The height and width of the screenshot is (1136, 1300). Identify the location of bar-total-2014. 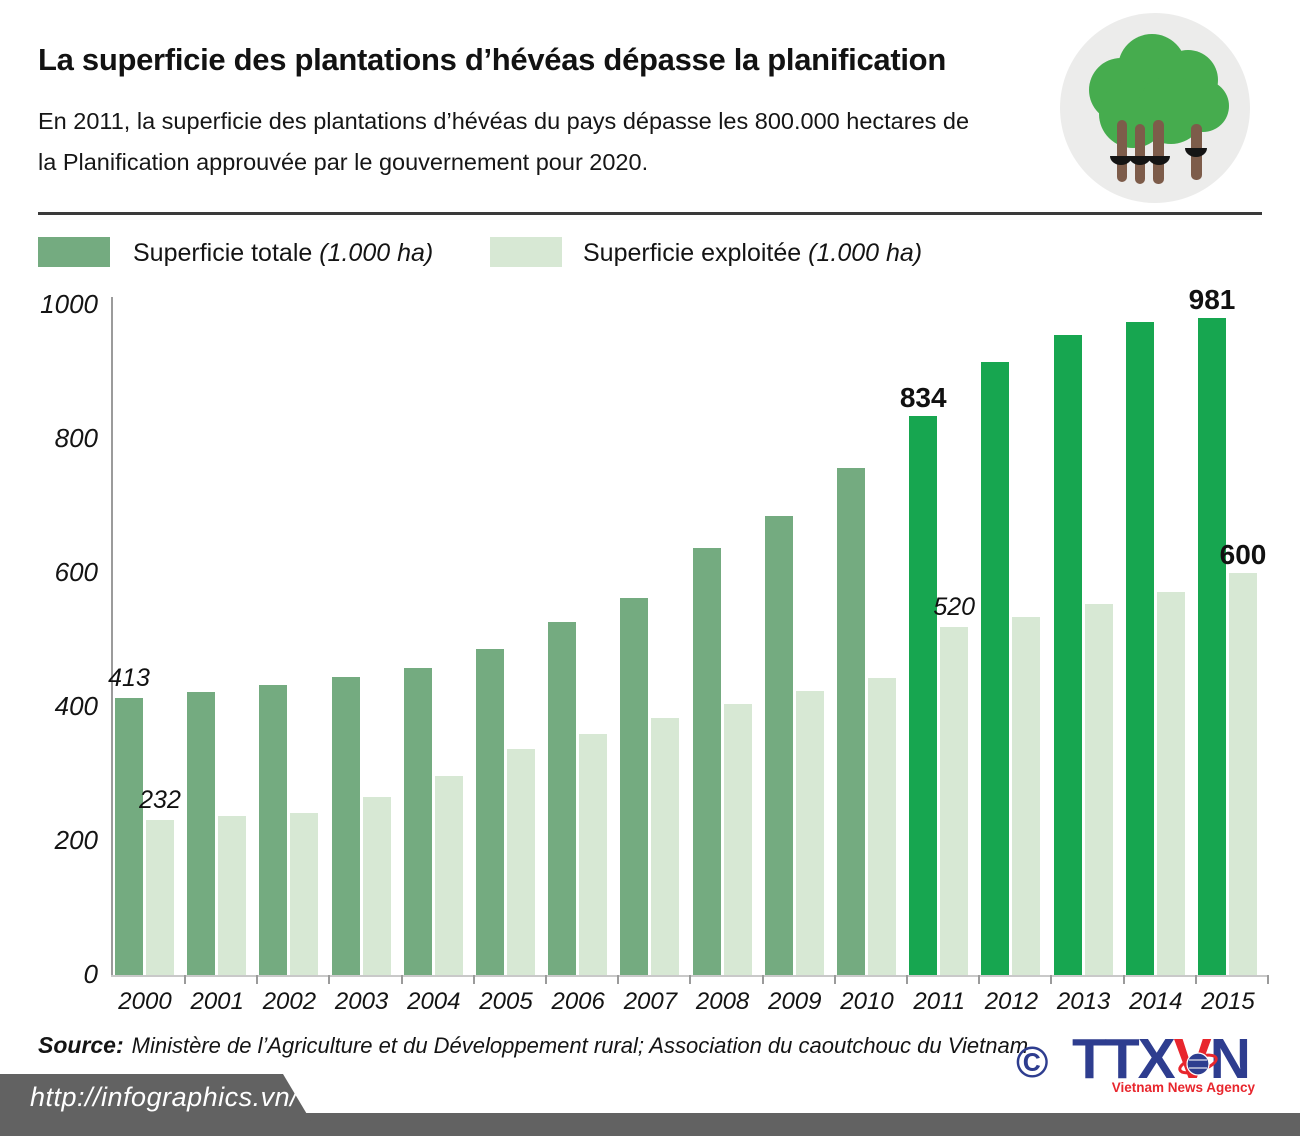
(1139, 648).